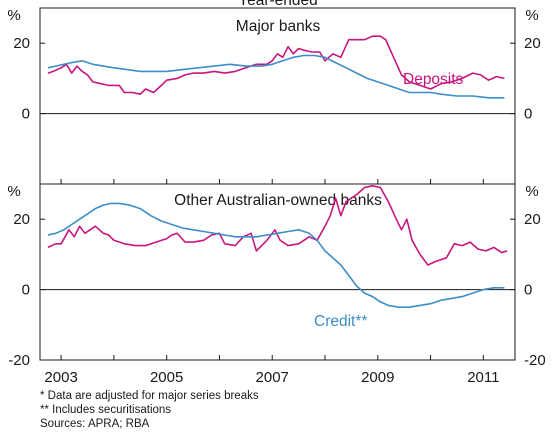 This screenshot has height=433, width=557. I want to click on y-unit-right-top: %, so click(531, 15).